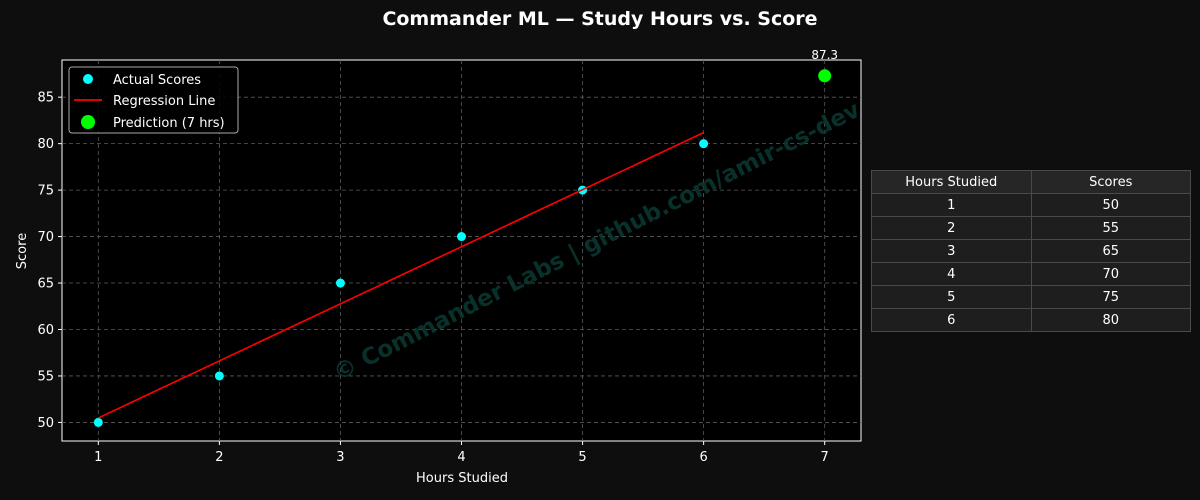 The width and height of the screenshot is (1200, 500). What do you see at coordinates (88, 79) in the screenshot?
I see `legend-marker-actual-scores` at bounding box center [88, 79].